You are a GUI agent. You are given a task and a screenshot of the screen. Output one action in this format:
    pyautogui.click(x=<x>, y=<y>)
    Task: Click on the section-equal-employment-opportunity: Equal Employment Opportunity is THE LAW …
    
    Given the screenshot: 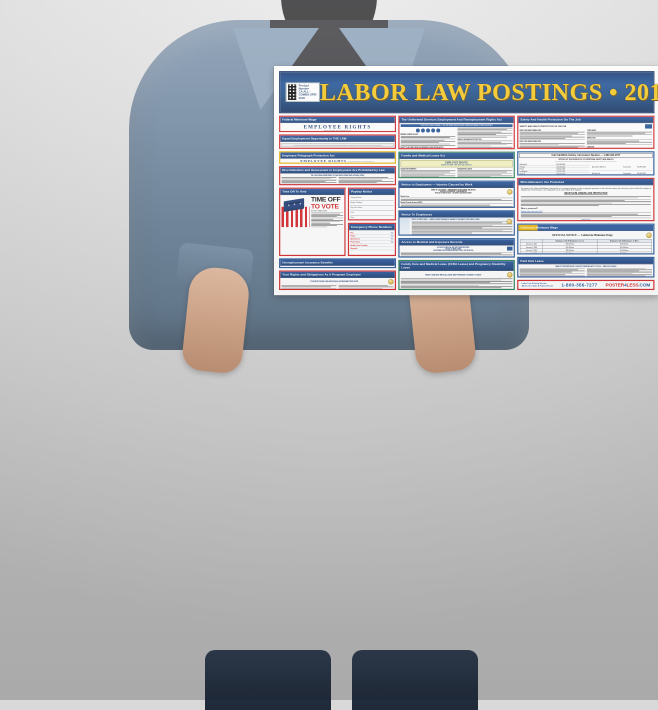 What is the action you would take?
    pyautogui.click(x=337, y=141)
    